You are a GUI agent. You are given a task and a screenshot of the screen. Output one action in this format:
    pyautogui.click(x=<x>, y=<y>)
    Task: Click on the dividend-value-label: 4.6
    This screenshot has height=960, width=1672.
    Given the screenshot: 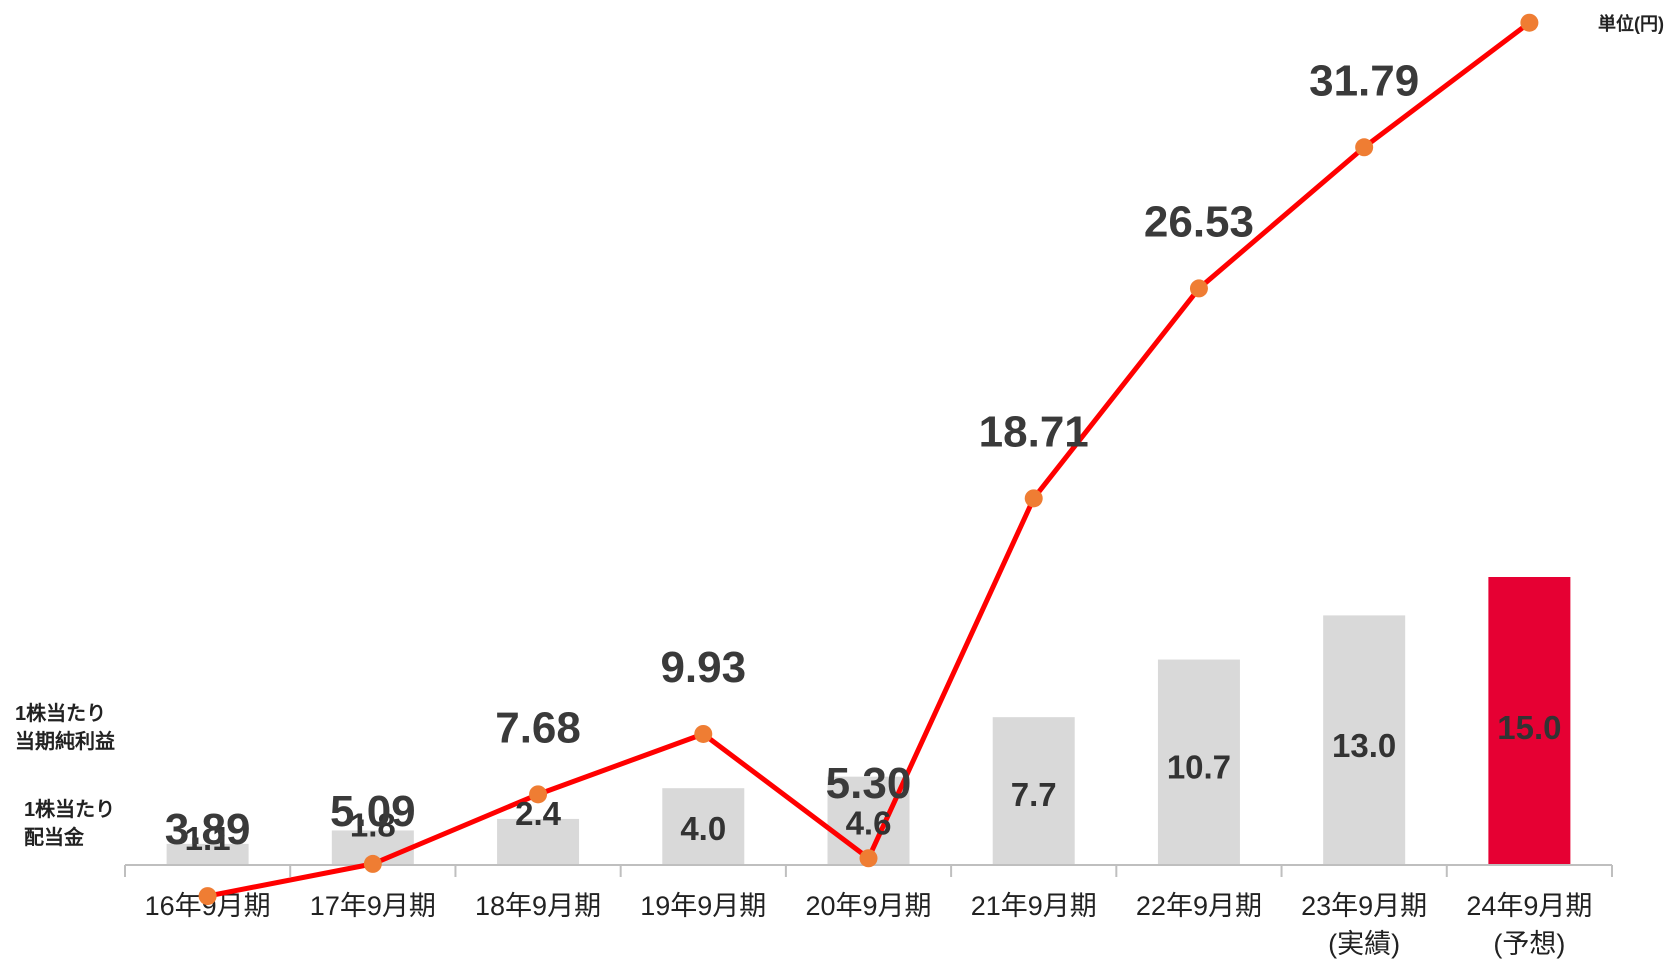 What is the action you would take?
    pyautogui.click(x=869, y=823)
    